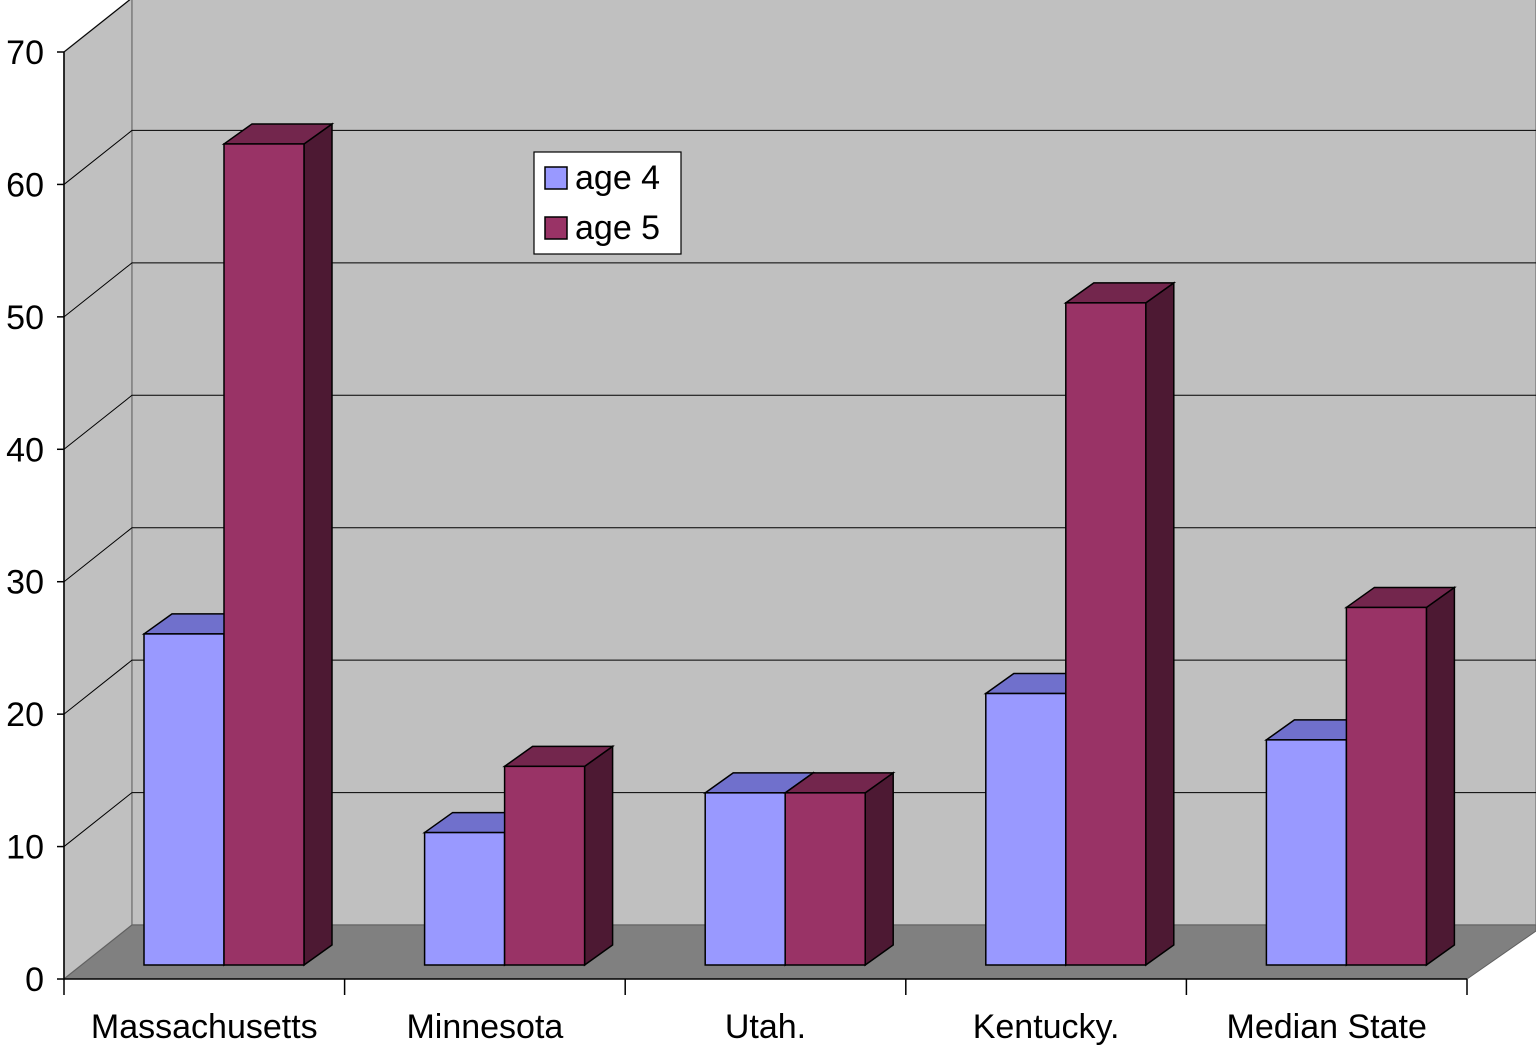 This screenshot has width=1536, height=1045. What do you see at coordinates (25, 583) in the screenshot?
I see `y-tick-label: 30` at bounding box center [25, 583].